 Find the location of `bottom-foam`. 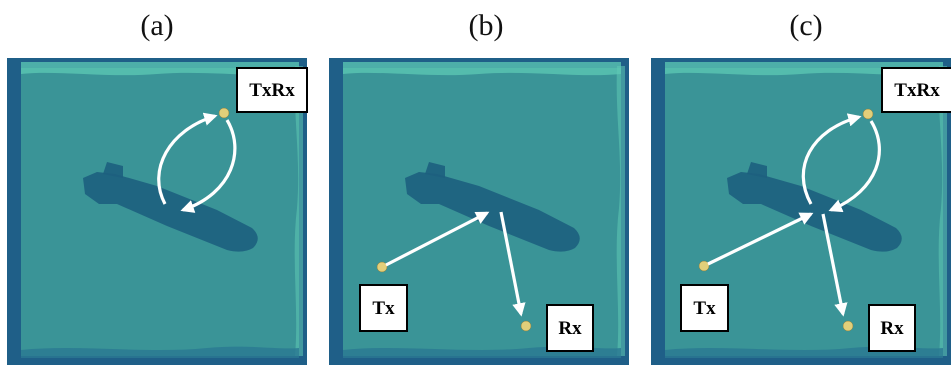

bottom-foam is located at coordinates (160, 352).